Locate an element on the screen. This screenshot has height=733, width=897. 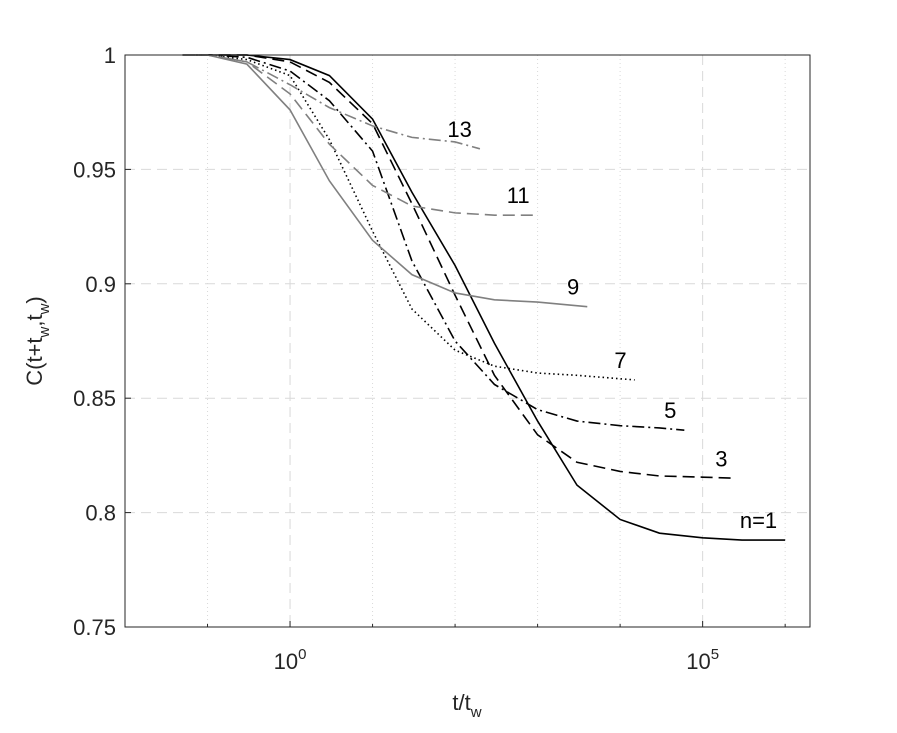
y-tick-label: 1 is located at coordinates (110, 55).